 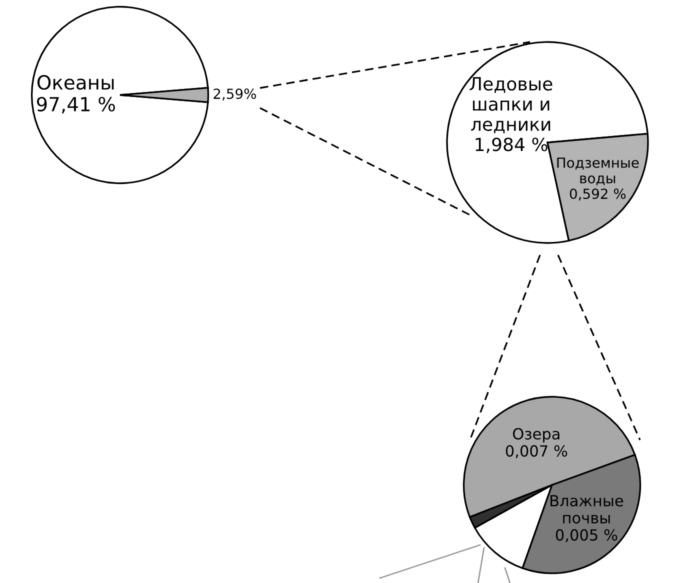 What do you see at coordinates (75, 105) in the screenshot?
I see `data-label: 97,41 %` at bounding box center [75, 105].